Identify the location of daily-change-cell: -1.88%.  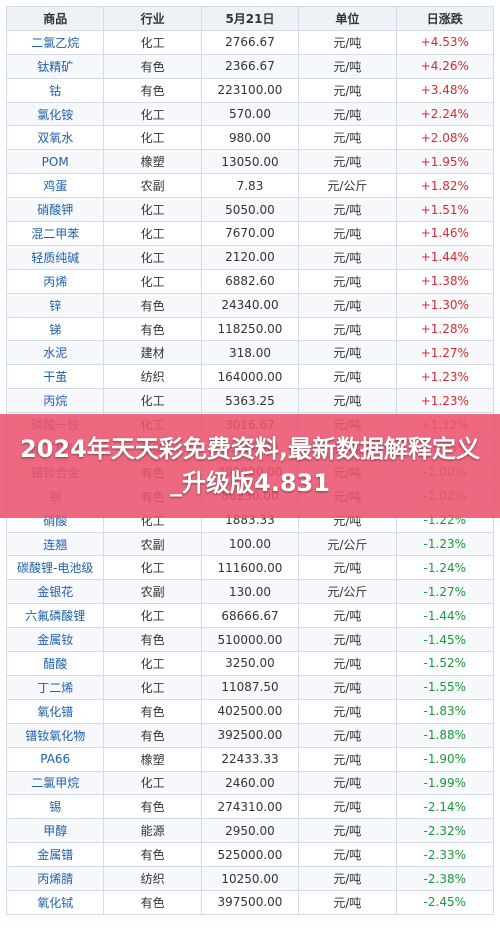
(445, 735).